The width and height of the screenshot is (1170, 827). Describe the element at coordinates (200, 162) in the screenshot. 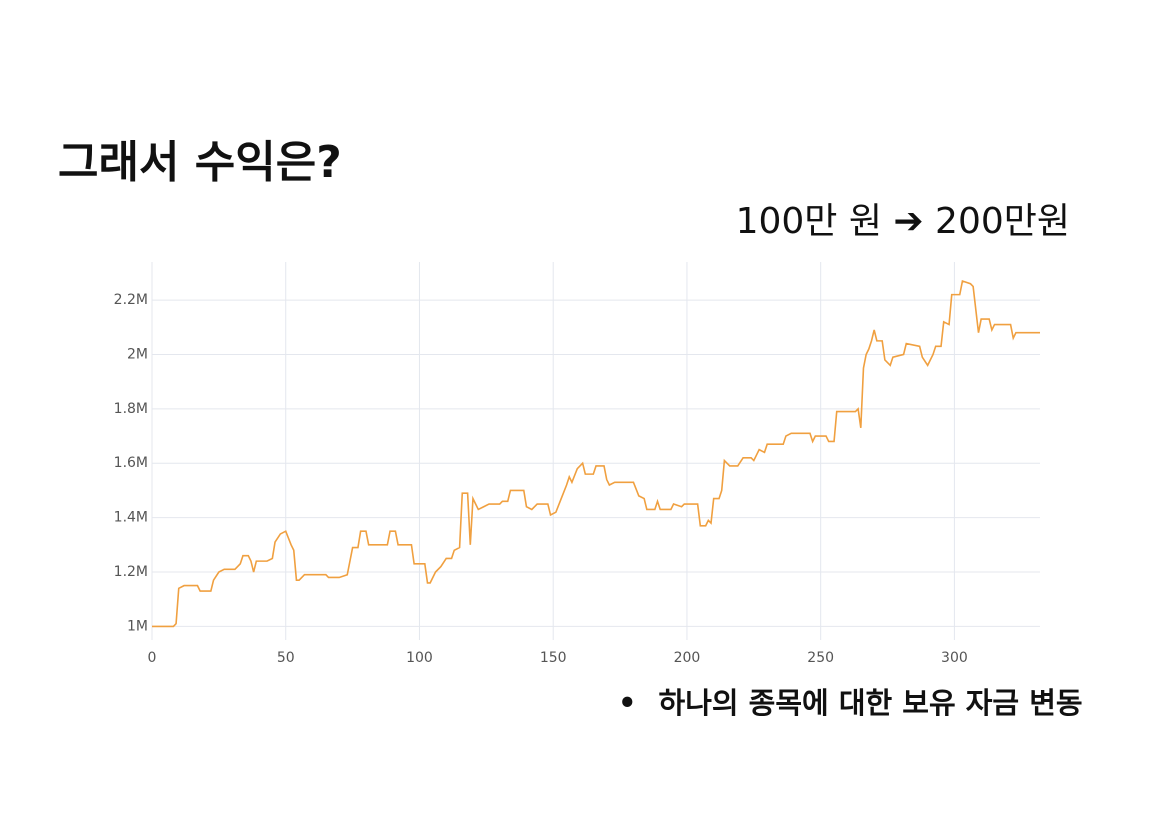

I see `slide-title: 그래서 수익은?` at that location.